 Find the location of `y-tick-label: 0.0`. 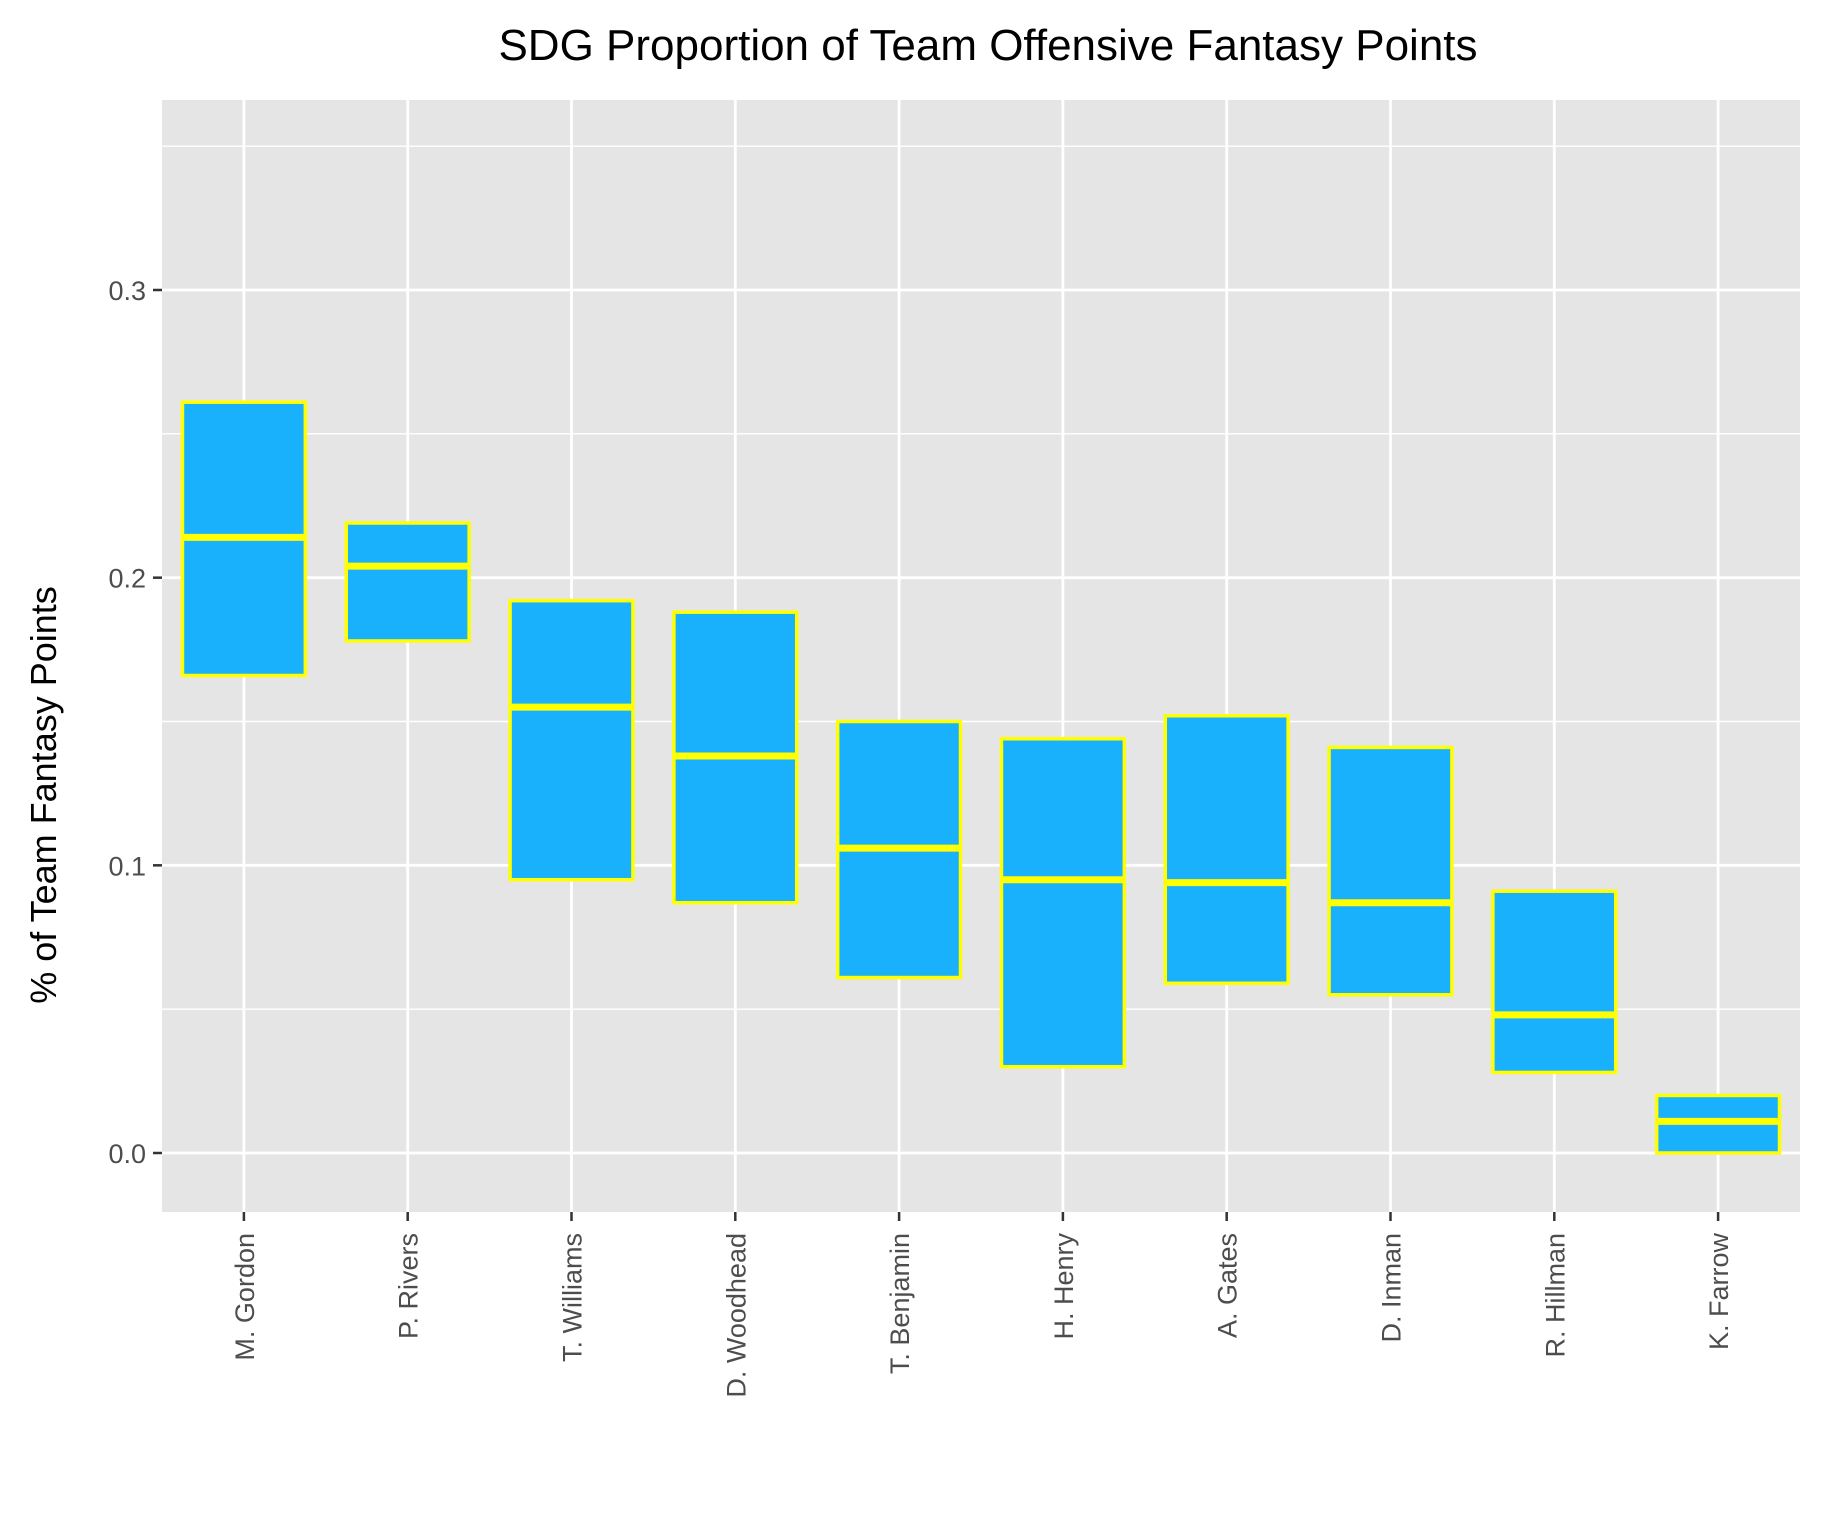

y-tick-label: 0.0 is located at coordinates (127, 1154).